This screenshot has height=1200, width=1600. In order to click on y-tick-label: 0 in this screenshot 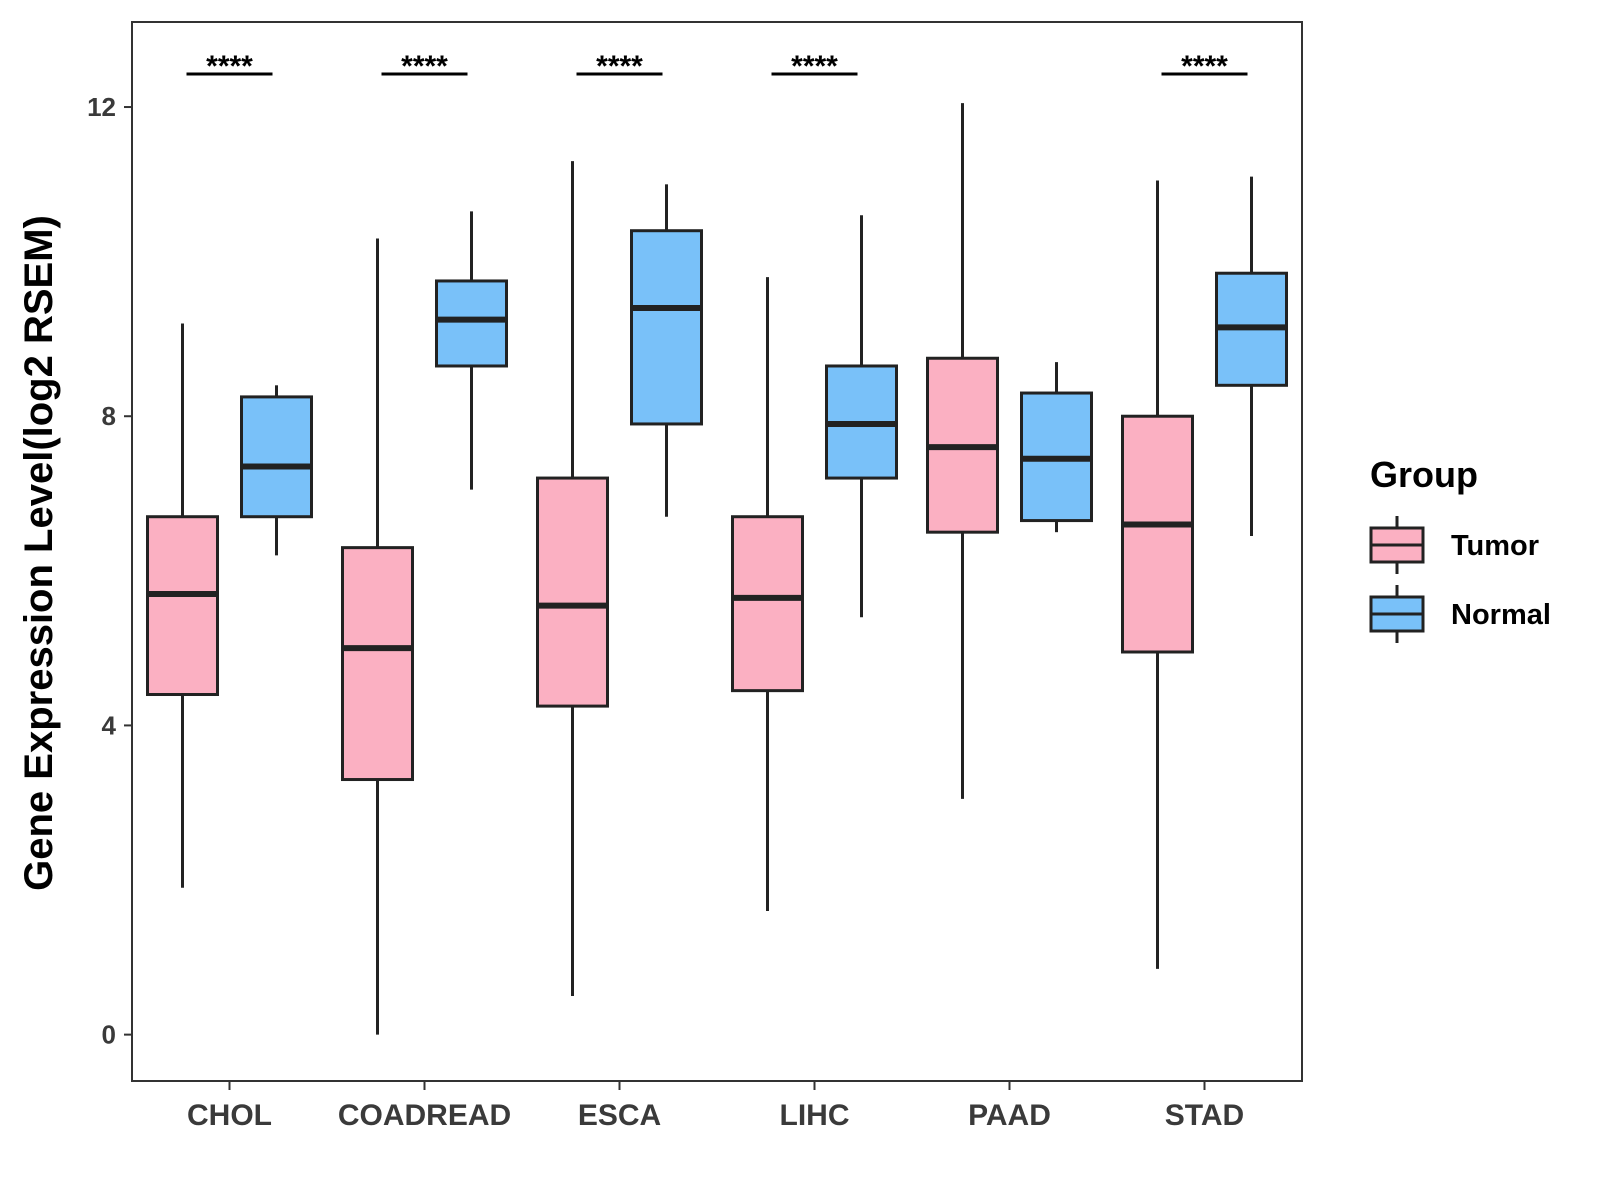, I will do `click(109, 1035)`.